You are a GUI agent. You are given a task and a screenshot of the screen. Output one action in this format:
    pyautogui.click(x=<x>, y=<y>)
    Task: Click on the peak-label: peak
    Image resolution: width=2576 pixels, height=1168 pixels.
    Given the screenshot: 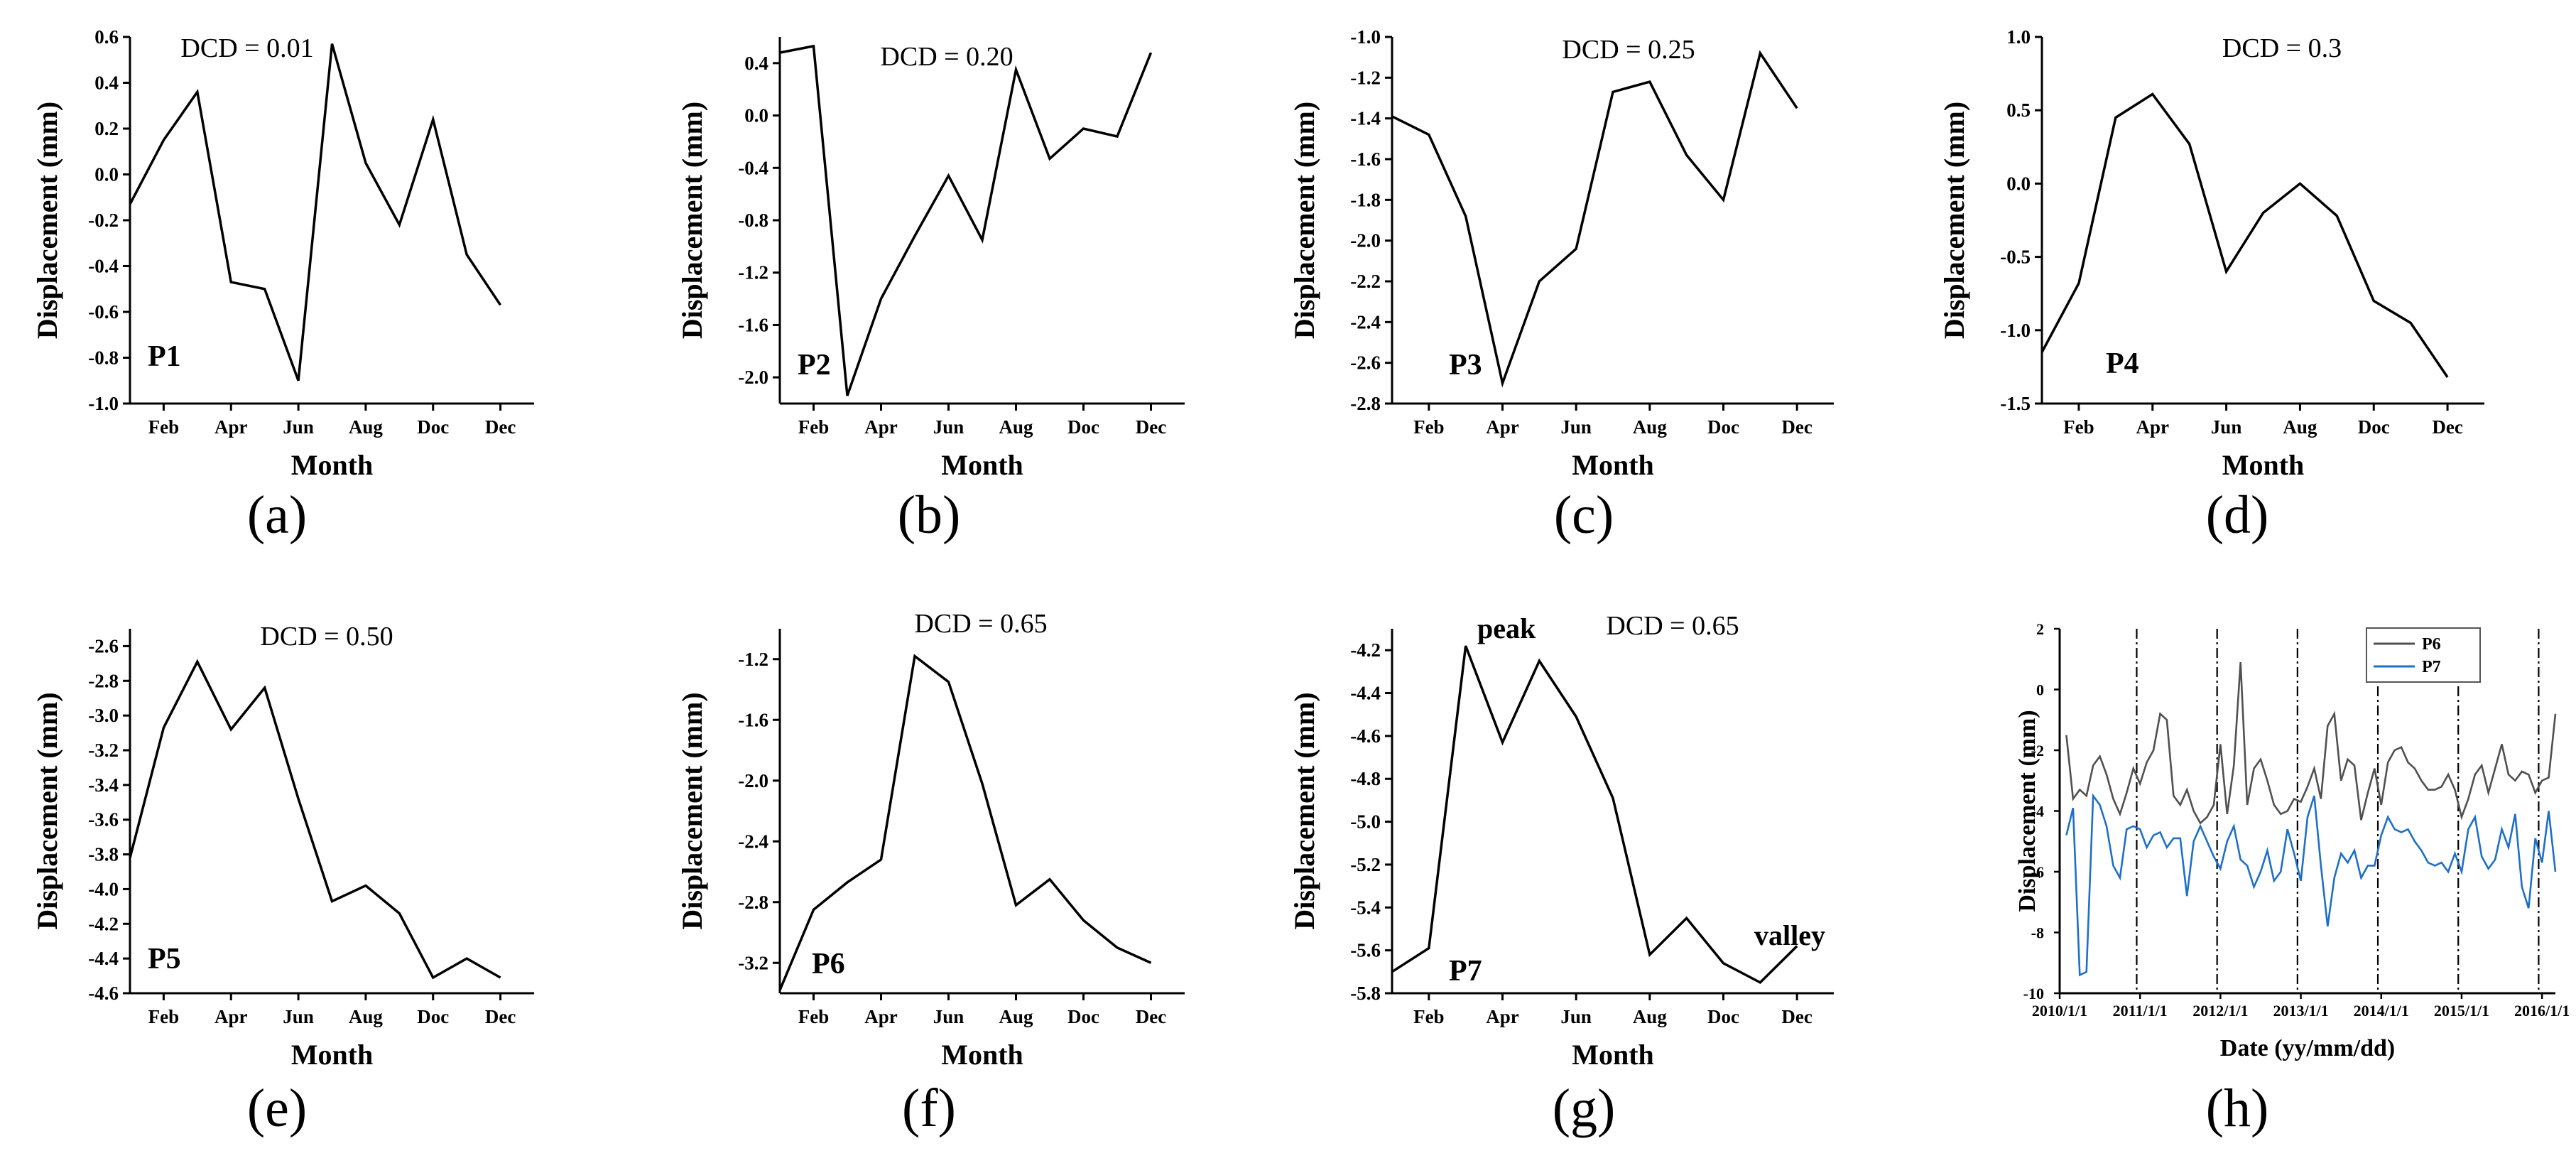 What is the action you would take?
    pyautogui.click(x=1507, y=628)
    